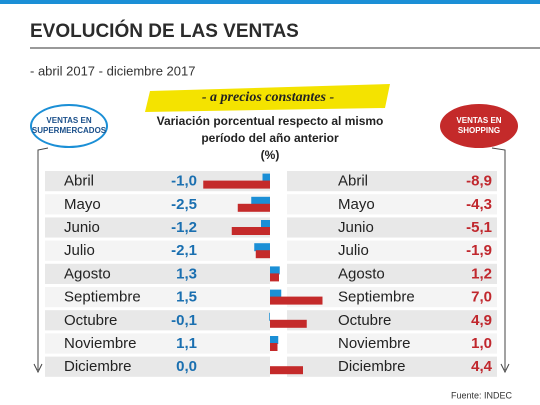 Image resolution: width=540 pixels, height=405 pixels. What do you see at coordinates (270, 138) in the screenshot?
I see `description: período del año anterior` at bounding box center [270, 138].